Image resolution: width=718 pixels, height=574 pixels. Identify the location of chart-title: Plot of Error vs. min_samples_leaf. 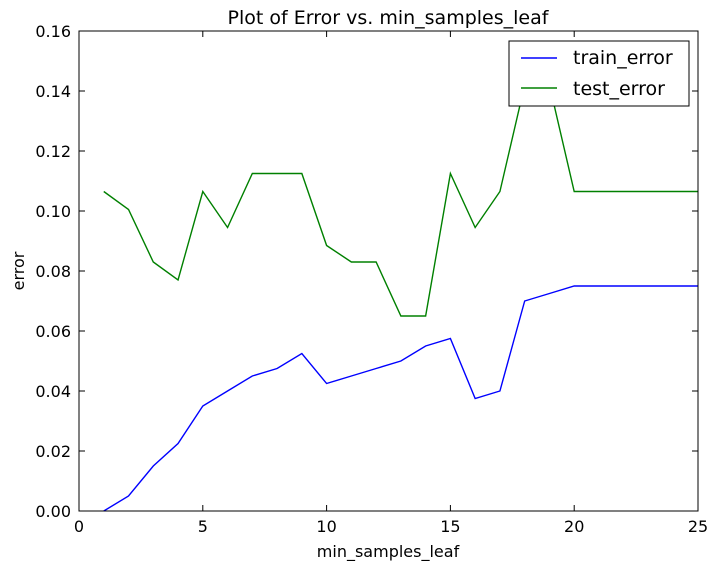
(389, 18).